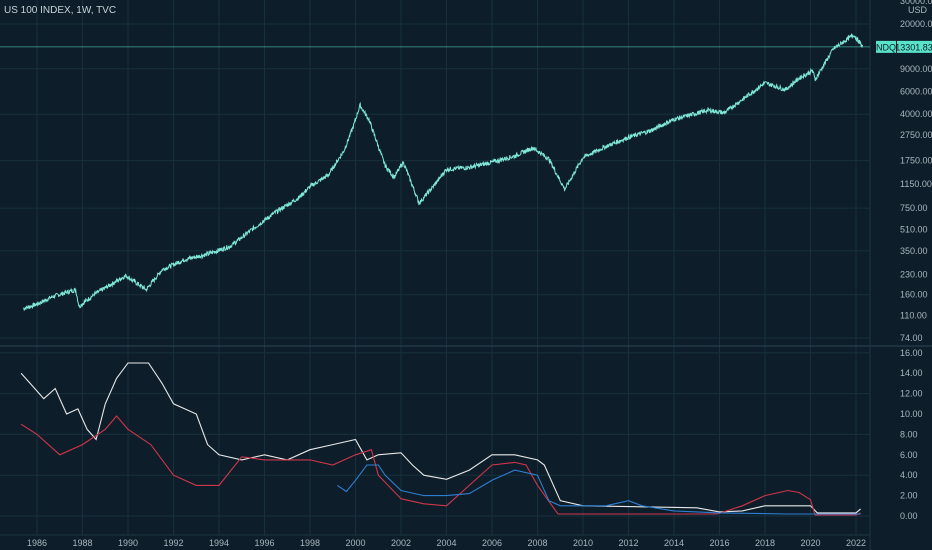 This screenshot has height=550, width=932. Describe the element at coordinates (916, 69) in the screenshot. I see `price-axis-tick: 9000.00` at that location.